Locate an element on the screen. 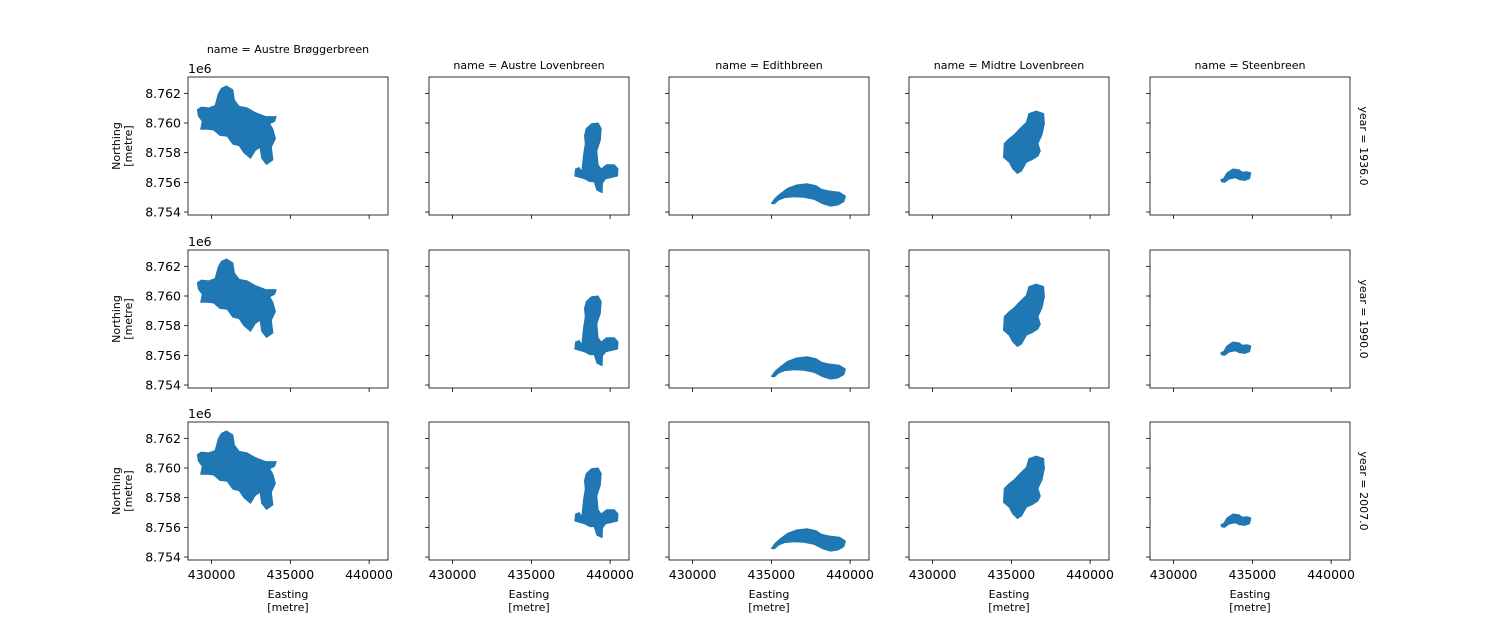 The width and height of the screenshot is (1500, 635). column-facet-title: name = Austre Lovenbreen is located at coordinates (528, 65).